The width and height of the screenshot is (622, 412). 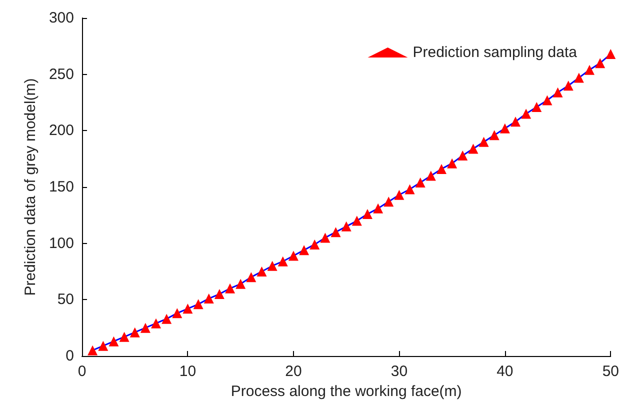 I want to click on x-axis-title: Process along the working face(m), so click(x=346, y=391).